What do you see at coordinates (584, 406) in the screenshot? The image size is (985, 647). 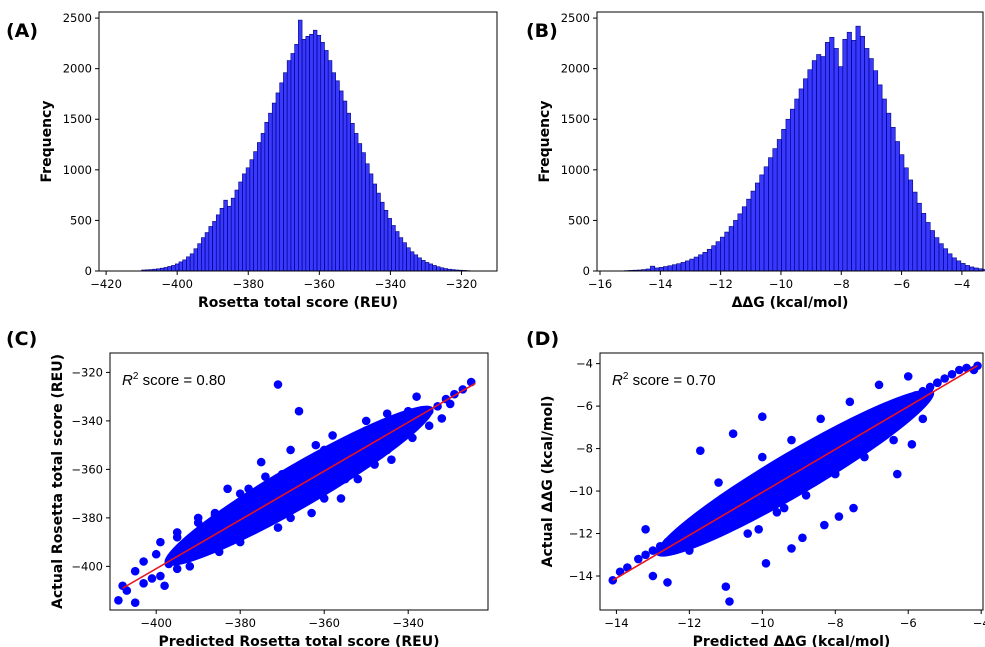 I see `y-tick-label: −6` at bounding box center [584, 406].